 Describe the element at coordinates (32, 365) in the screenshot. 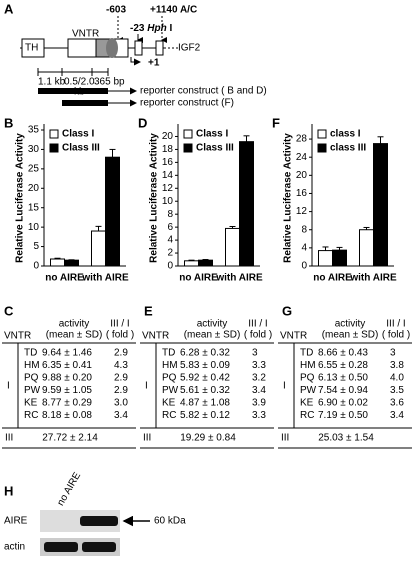

I see `row-name: HM` at that location.